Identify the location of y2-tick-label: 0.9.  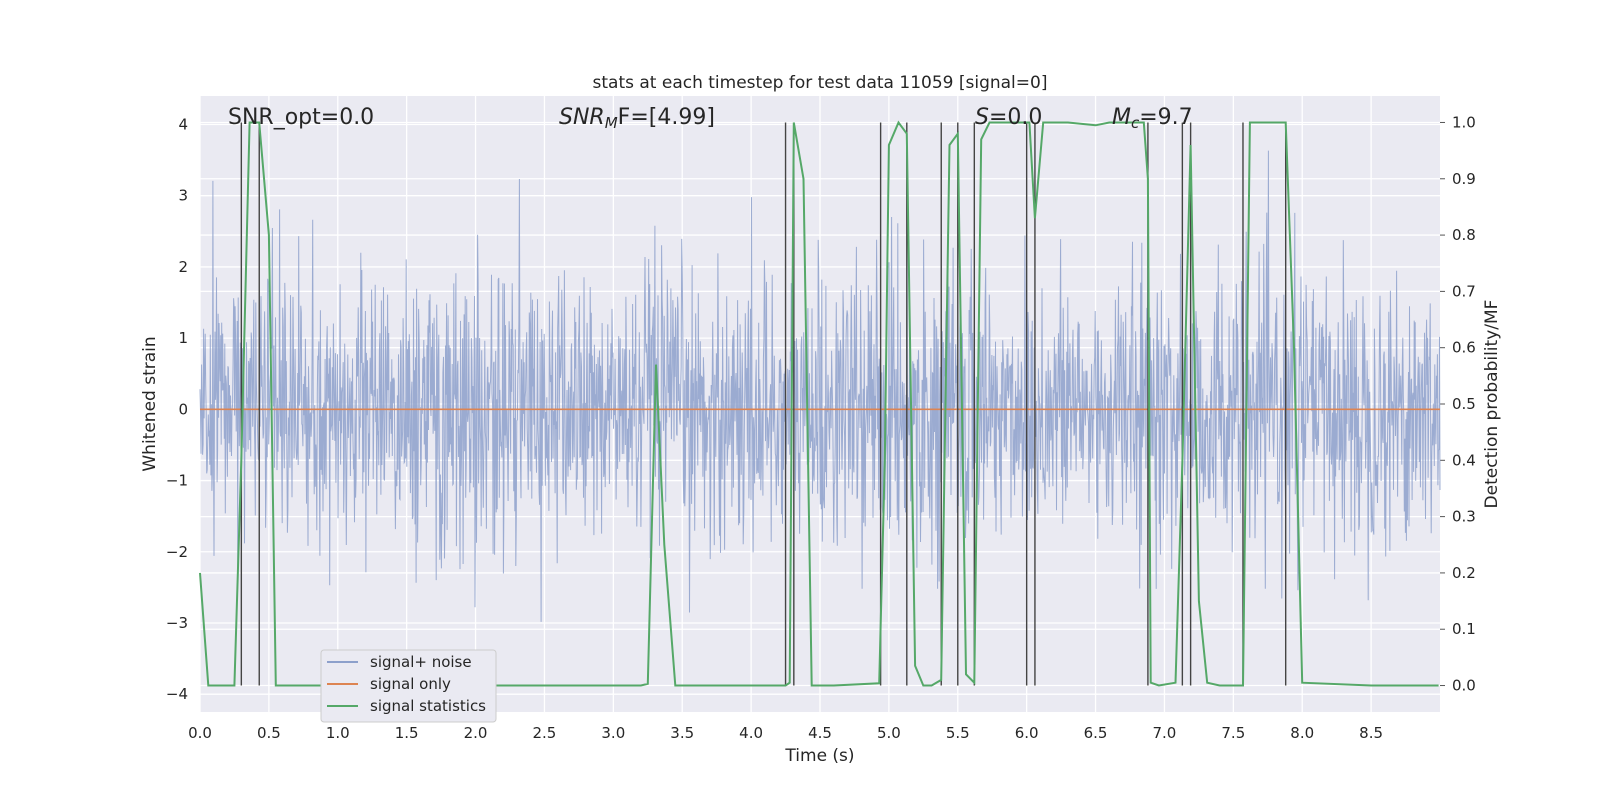
(1464, 179).